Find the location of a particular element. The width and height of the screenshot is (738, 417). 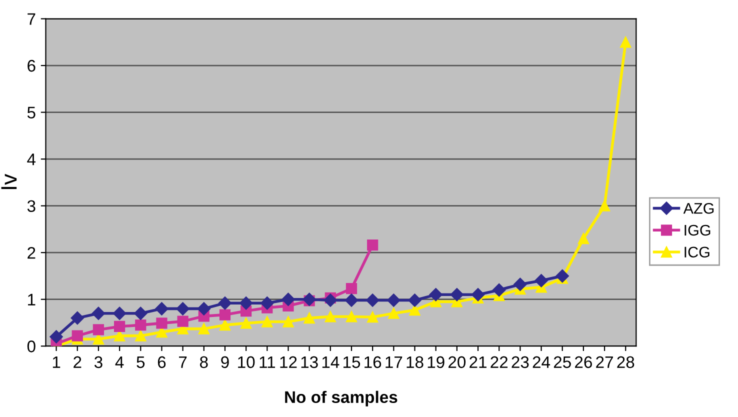

x-tick-label: 15 is located at coordinates (352, 362).